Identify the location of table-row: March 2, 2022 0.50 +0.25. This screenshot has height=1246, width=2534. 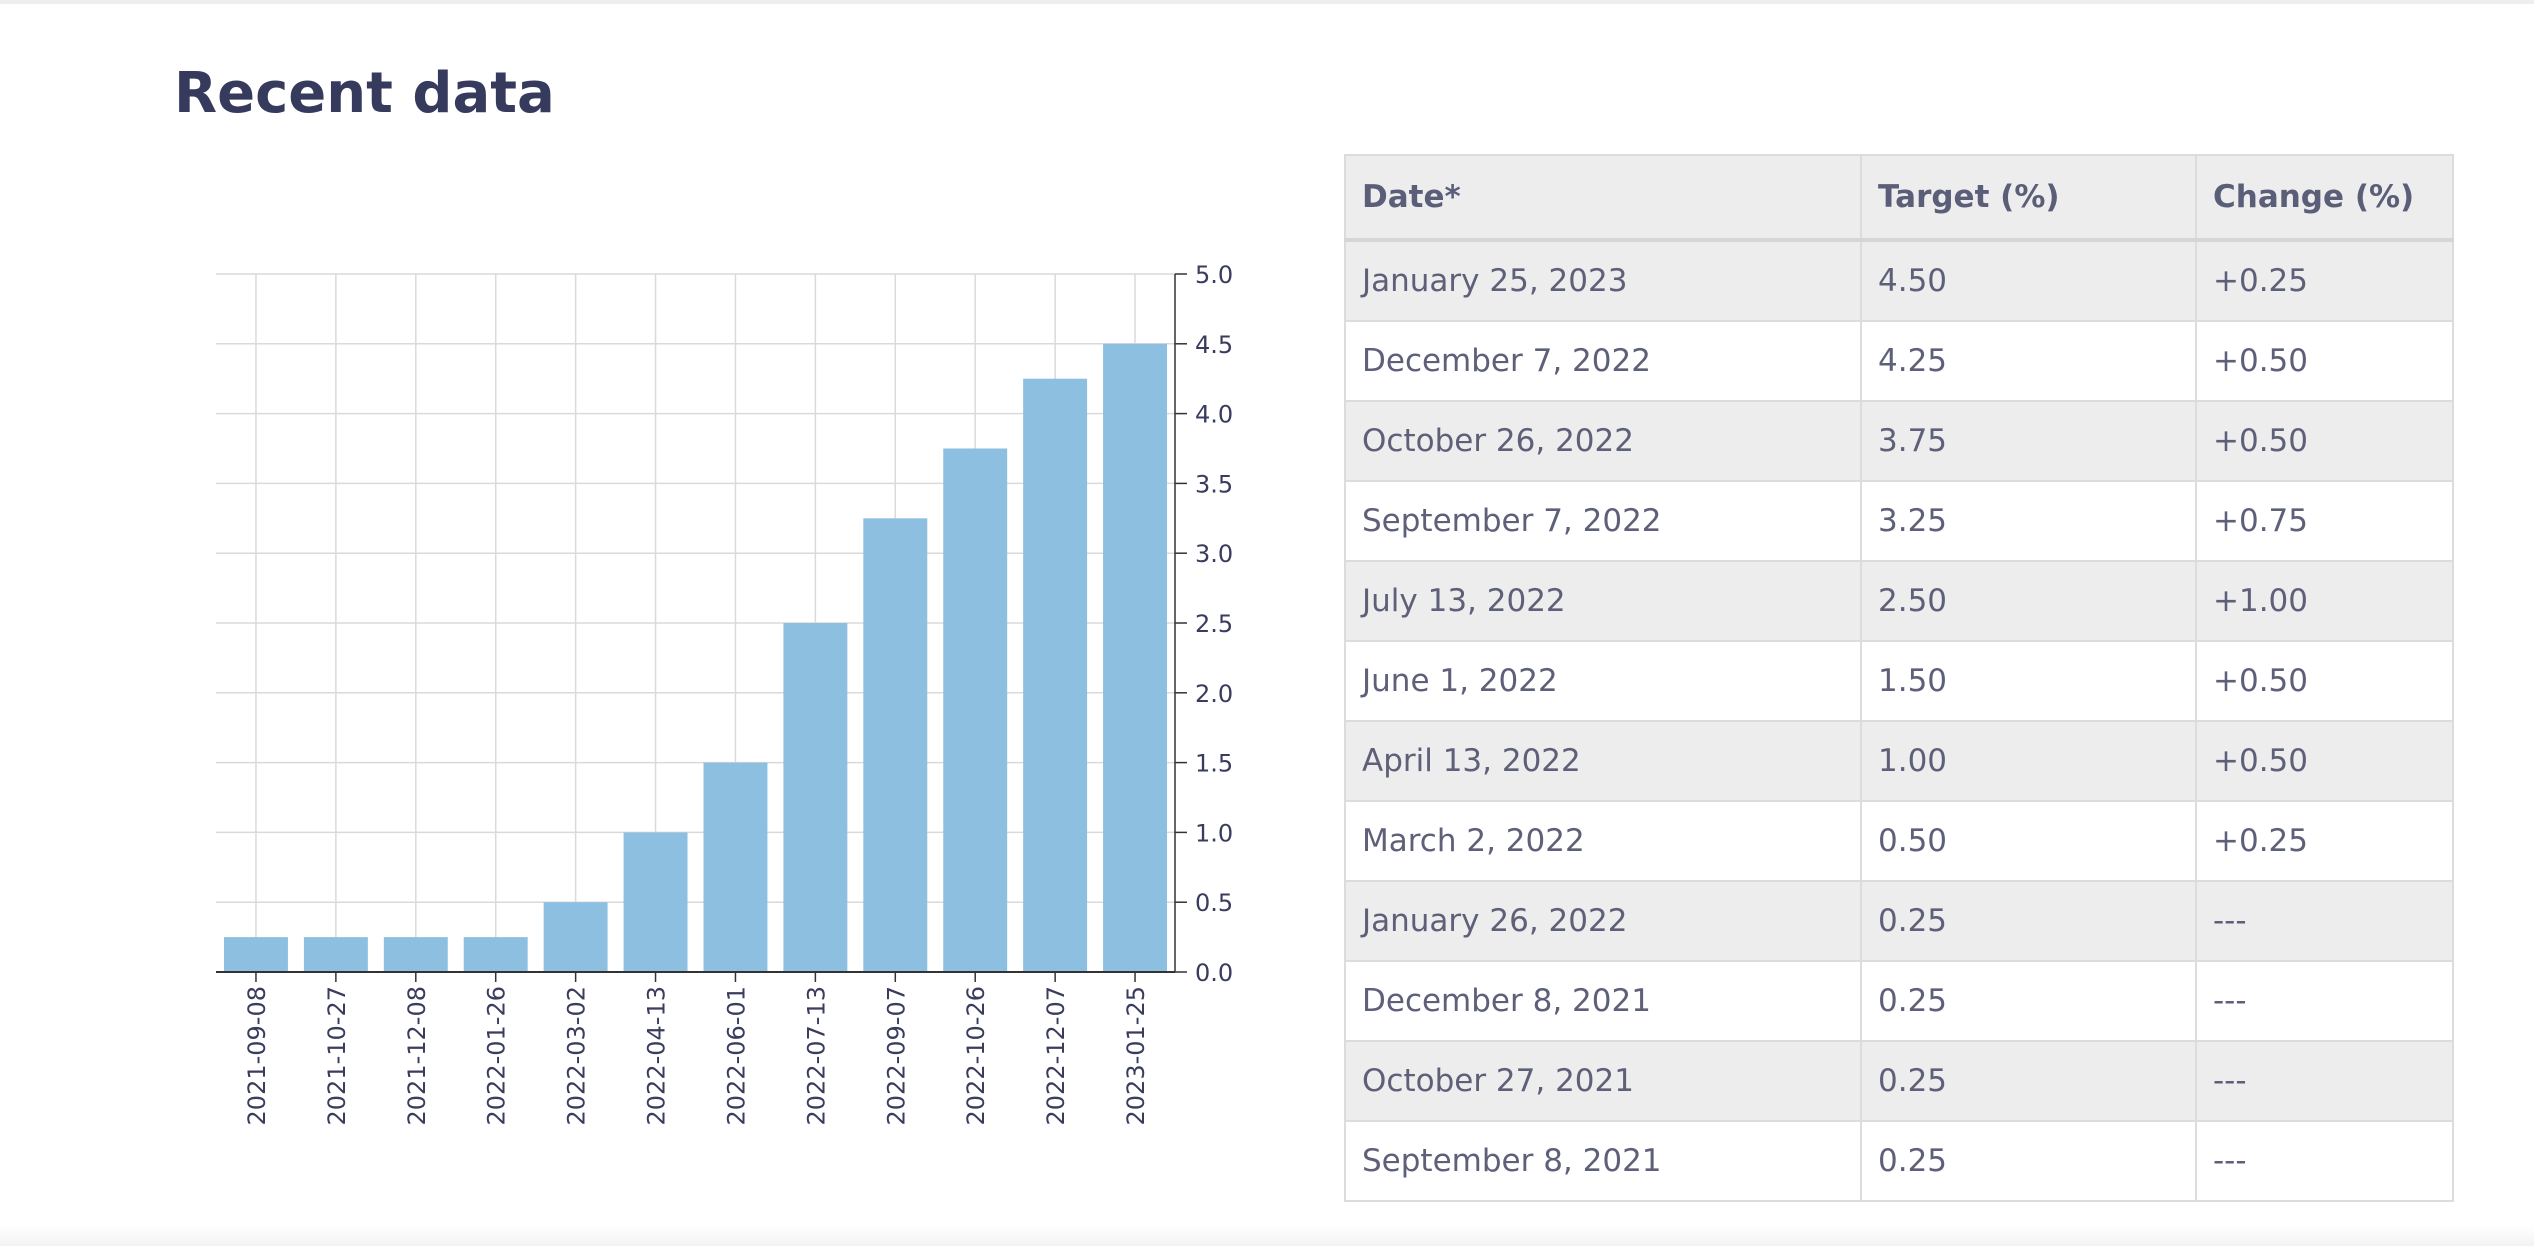
(1899, 841).